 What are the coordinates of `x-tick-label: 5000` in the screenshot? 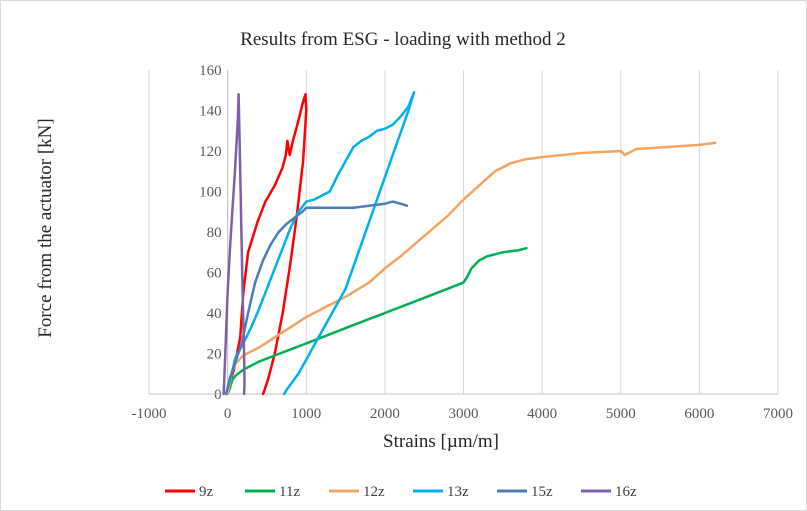 It's located at (621, 414).